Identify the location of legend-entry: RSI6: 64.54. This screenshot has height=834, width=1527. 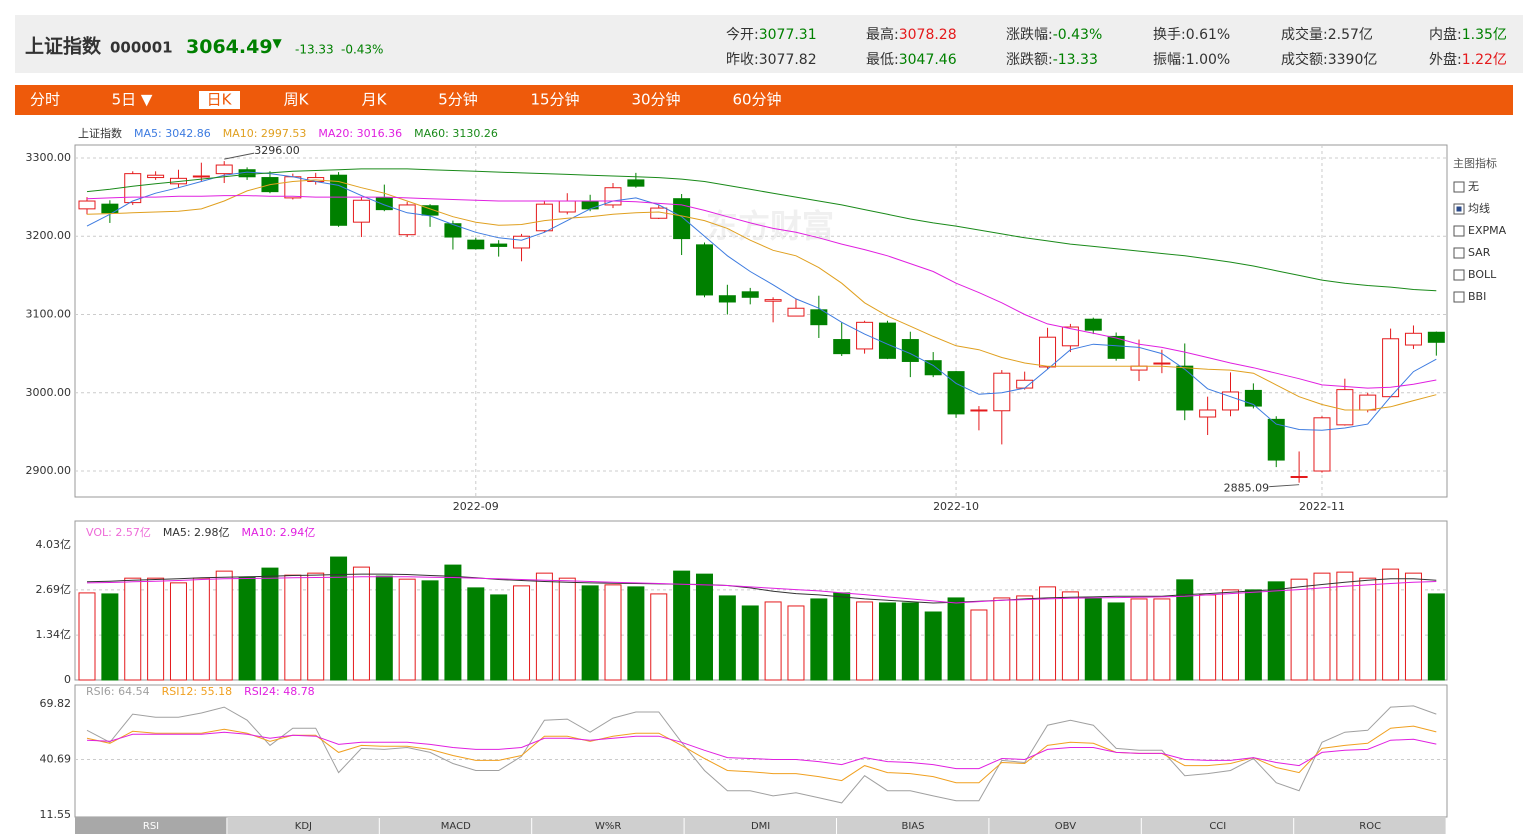
(118, 691).